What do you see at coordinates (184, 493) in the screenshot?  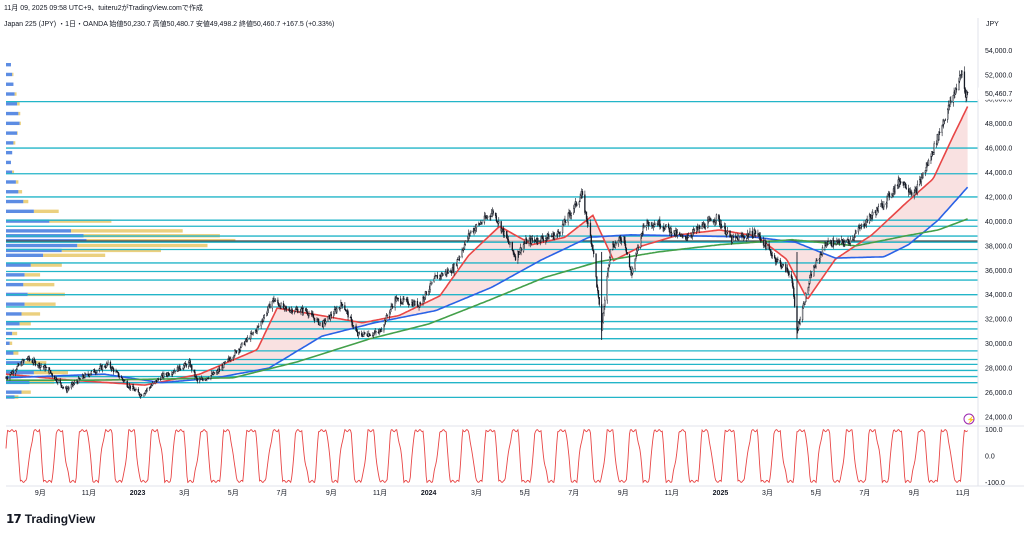 I see `time-tick-label: 3月` at bounding box center [184, 493].